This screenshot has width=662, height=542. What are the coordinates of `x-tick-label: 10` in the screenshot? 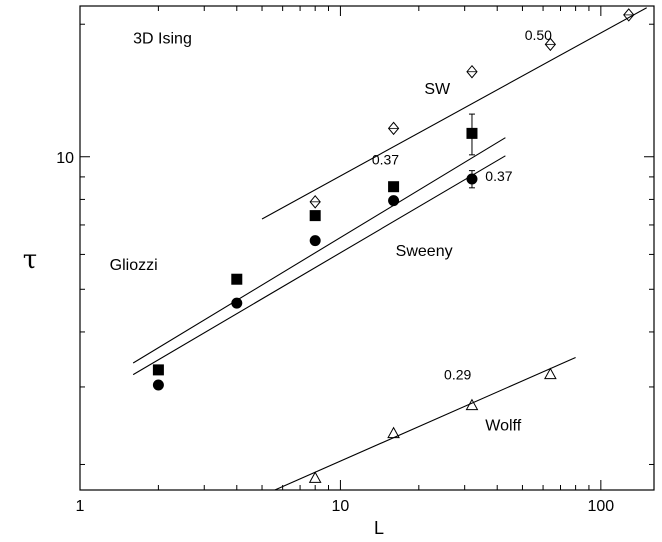 It's located at (341, 506).